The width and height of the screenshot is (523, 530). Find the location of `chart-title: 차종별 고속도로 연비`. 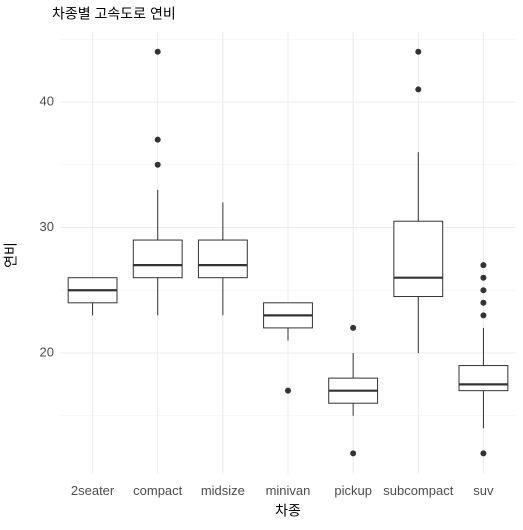

chart-title: 차종별 고속도로 연비 is located at coordinates (114, 14).